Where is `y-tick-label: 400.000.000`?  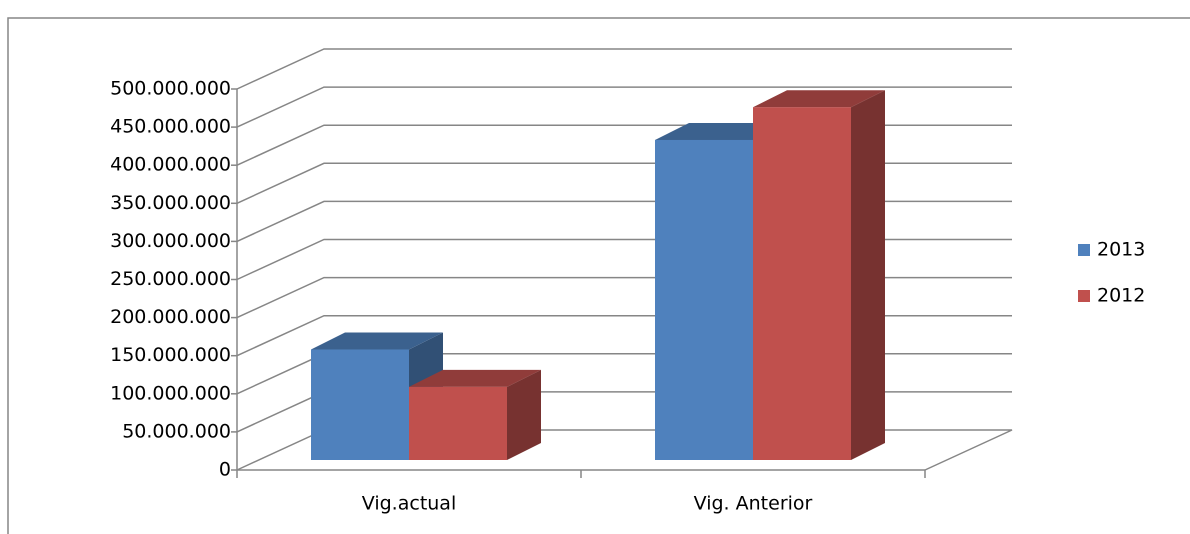 y-tick-label: 400.000.000 is located at coordinates (170, 165).